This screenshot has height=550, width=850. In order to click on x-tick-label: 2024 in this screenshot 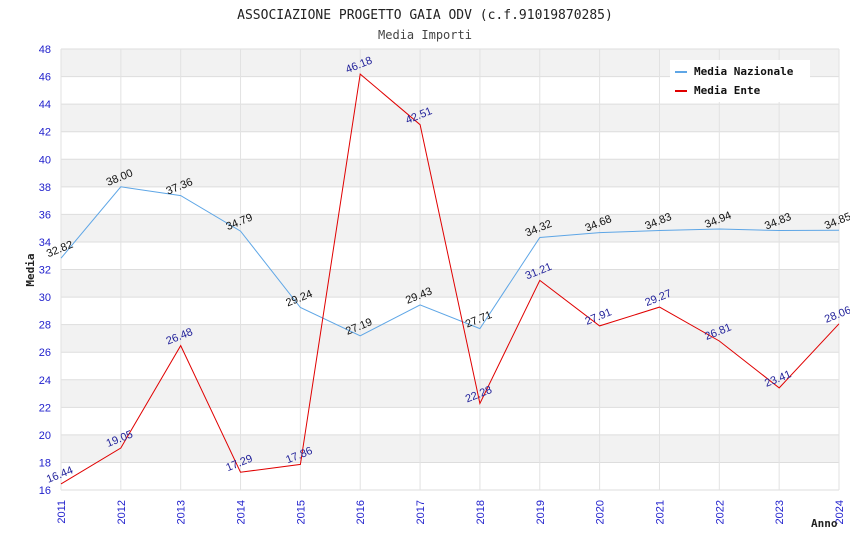, I will do `click(840, 512)`.